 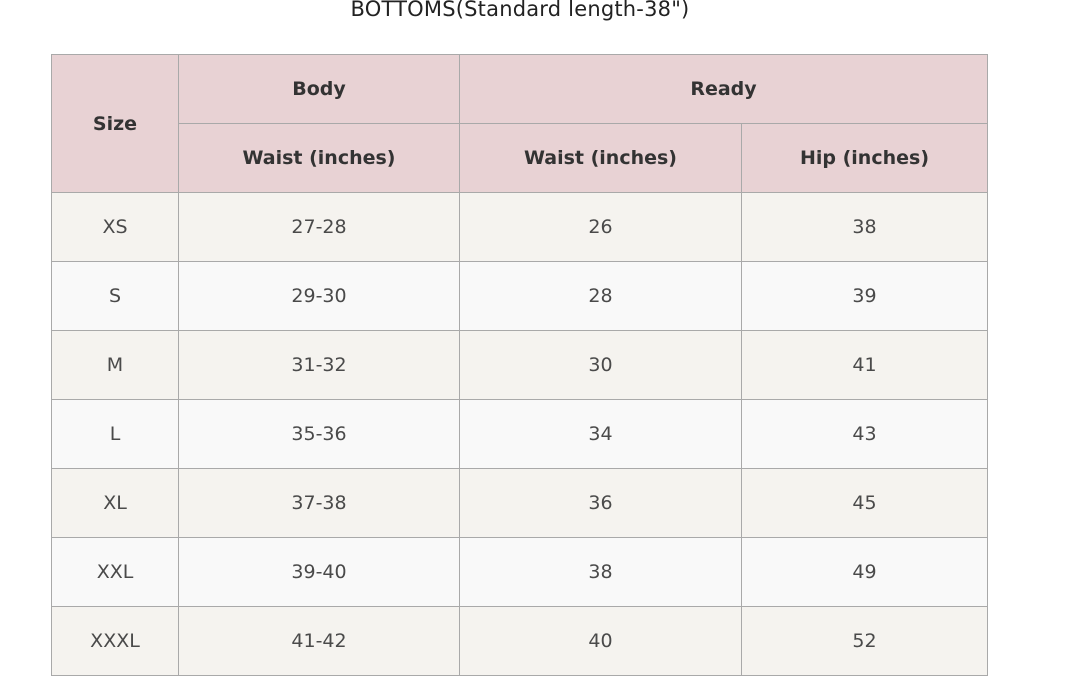 What do you see at coordinates (600, 503) in the screenshot?
I see `cell-ready-waist: 36` at bounding box center [600, 503].